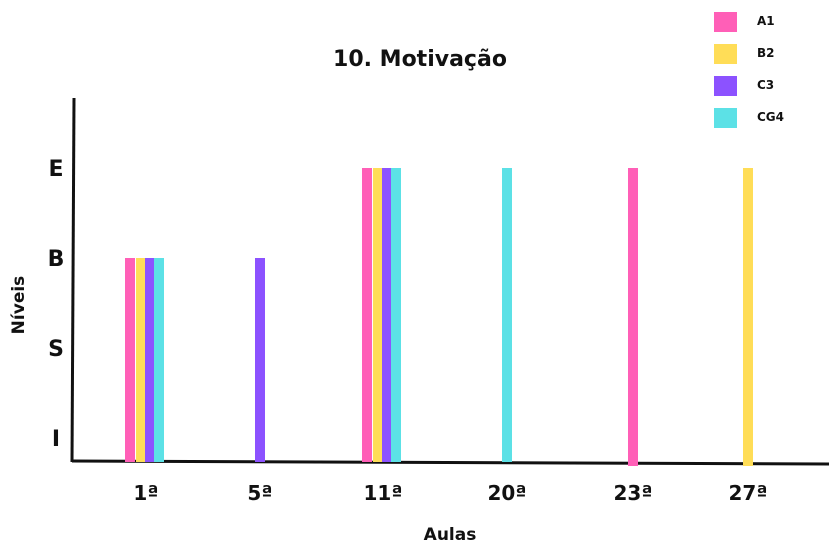 Image resolution: width=829 pixels, height=545 pixels. What do you see at coordinates (632, 493) in the screenshot?
I see `x-tick-label-5: 23ª` at bounding box center [632, 493].